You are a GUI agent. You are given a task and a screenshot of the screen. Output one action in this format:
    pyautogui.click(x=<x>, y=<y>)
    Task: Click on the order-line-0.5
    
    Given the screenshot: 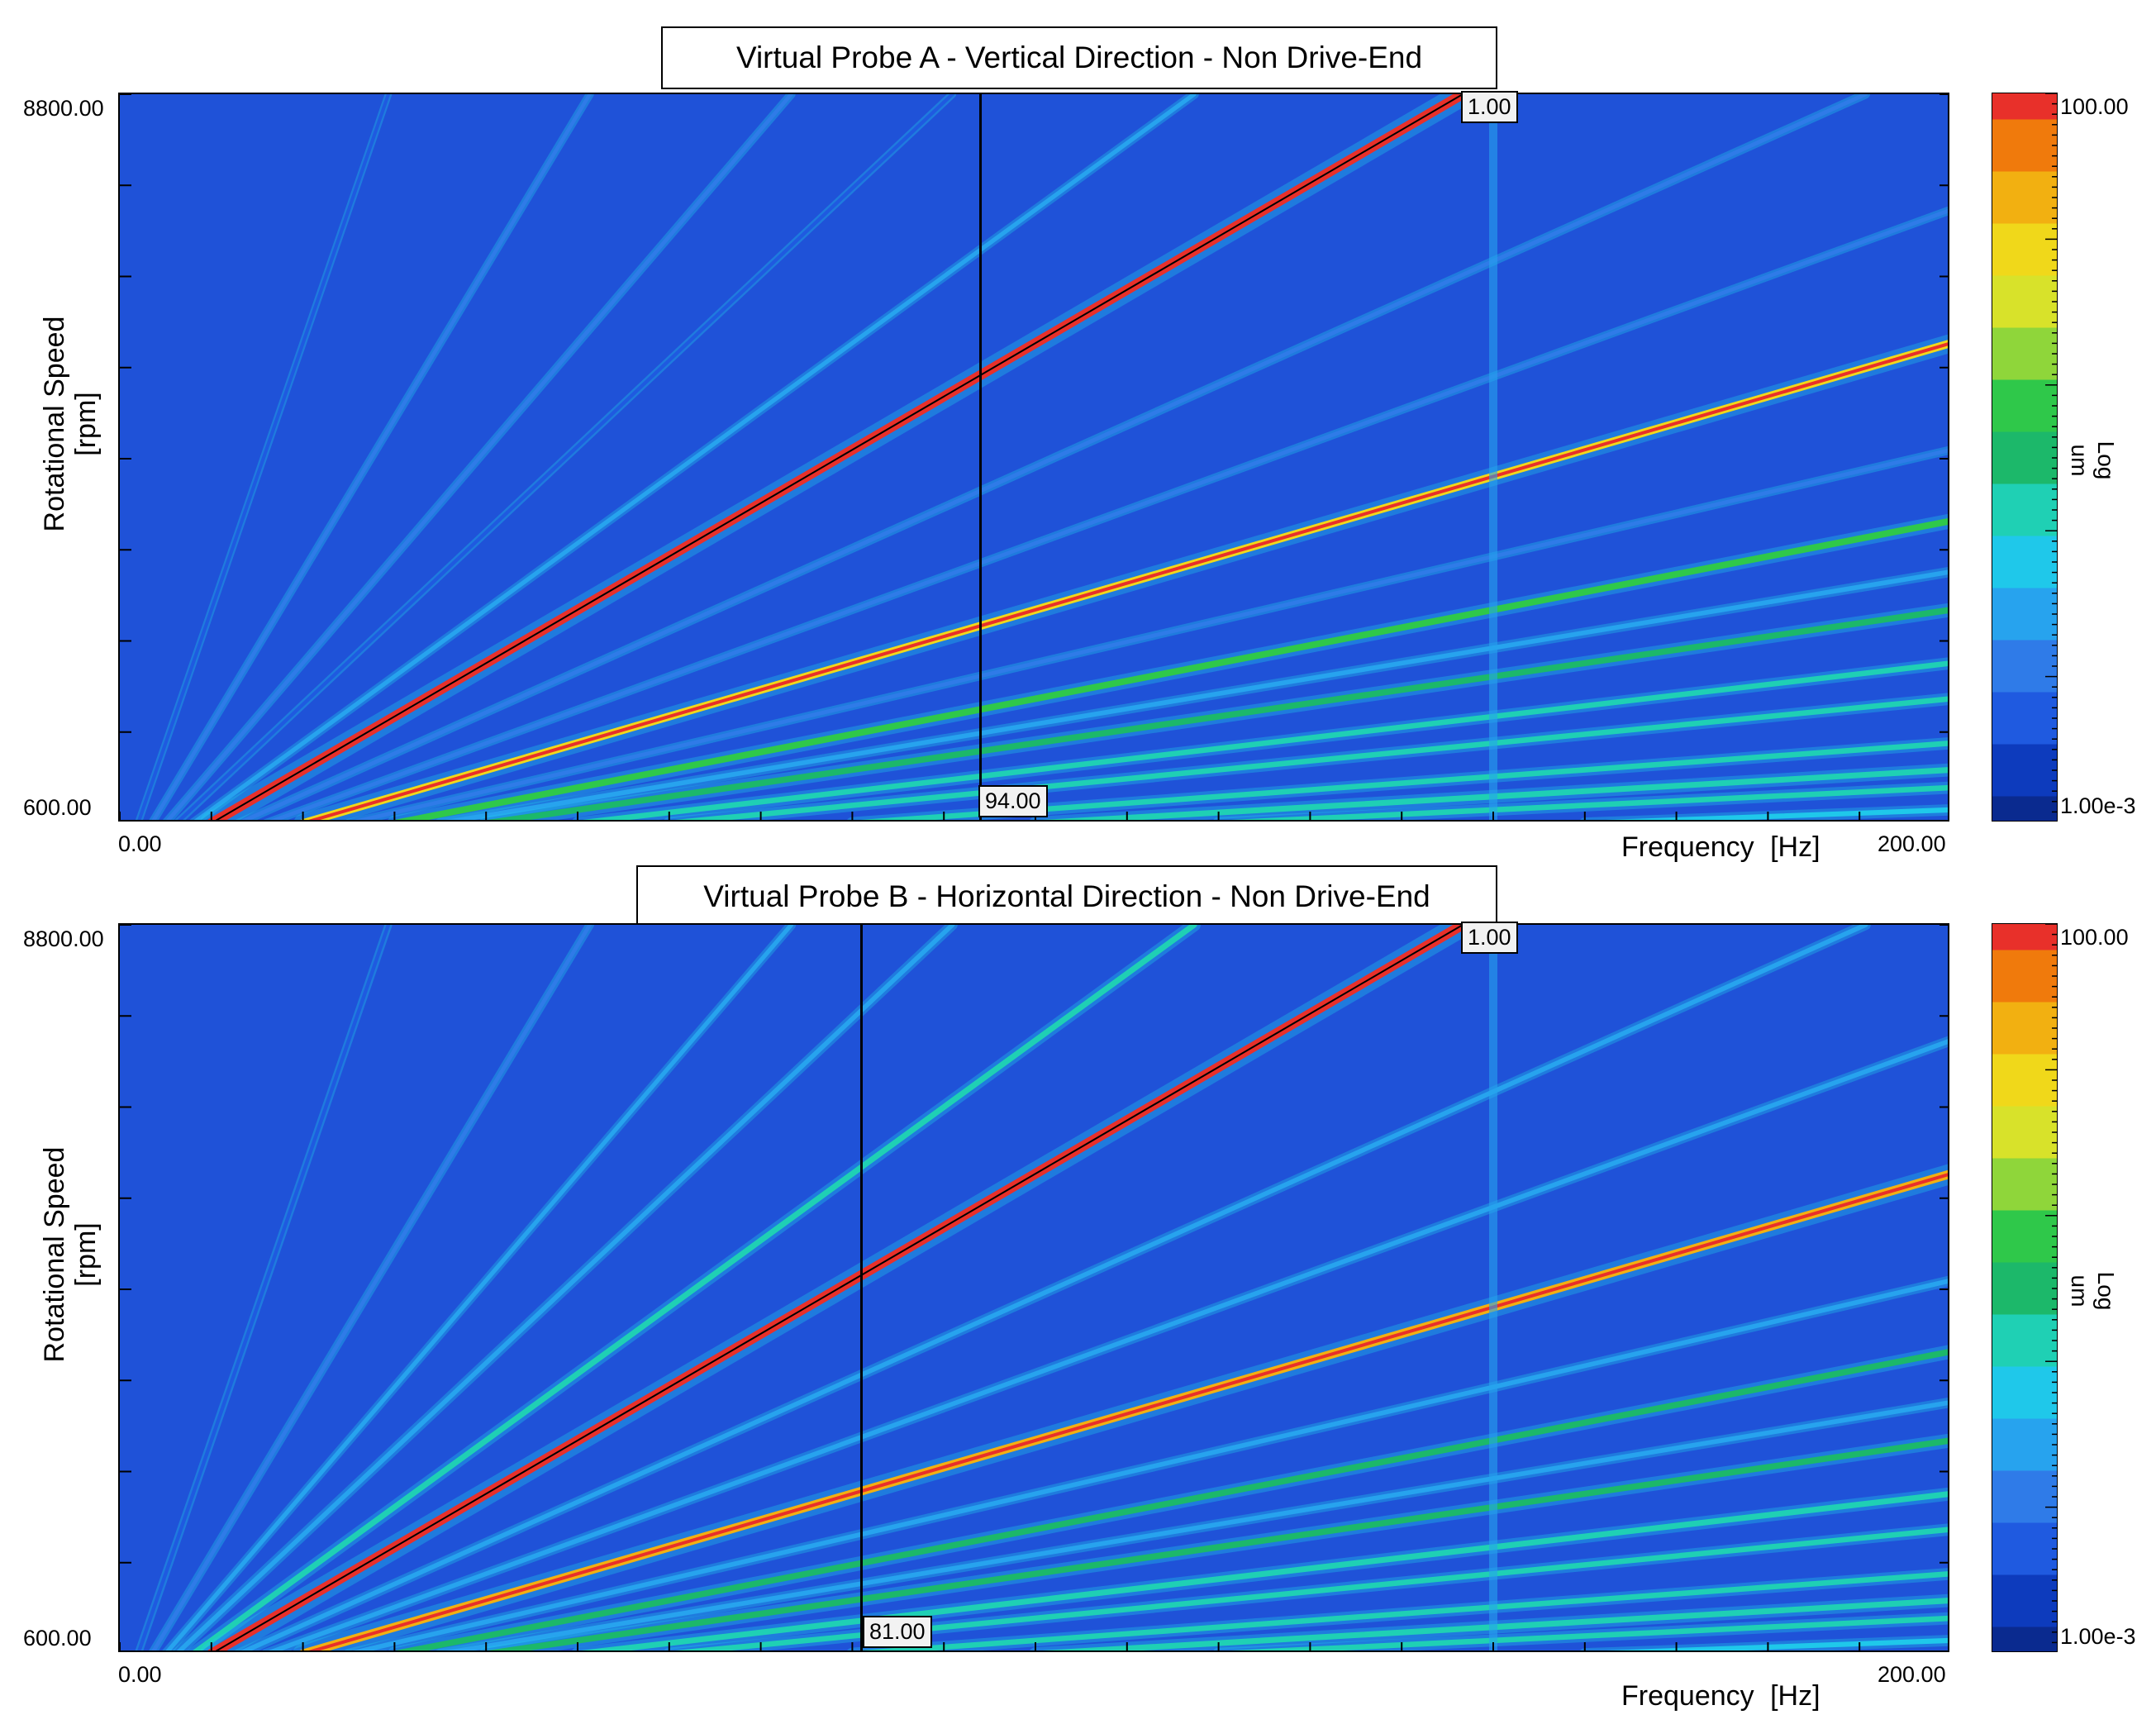 What is the action you would take?
    pyautogui.click(x=480, y=1287)
    